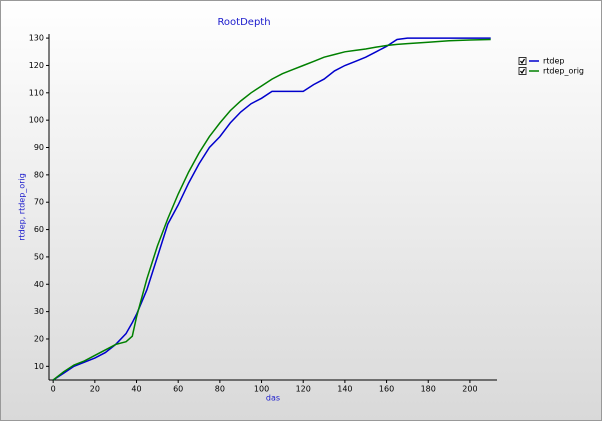 The image size is (602, 421). I want to click on x-axis-label: das, so click(273, 398).